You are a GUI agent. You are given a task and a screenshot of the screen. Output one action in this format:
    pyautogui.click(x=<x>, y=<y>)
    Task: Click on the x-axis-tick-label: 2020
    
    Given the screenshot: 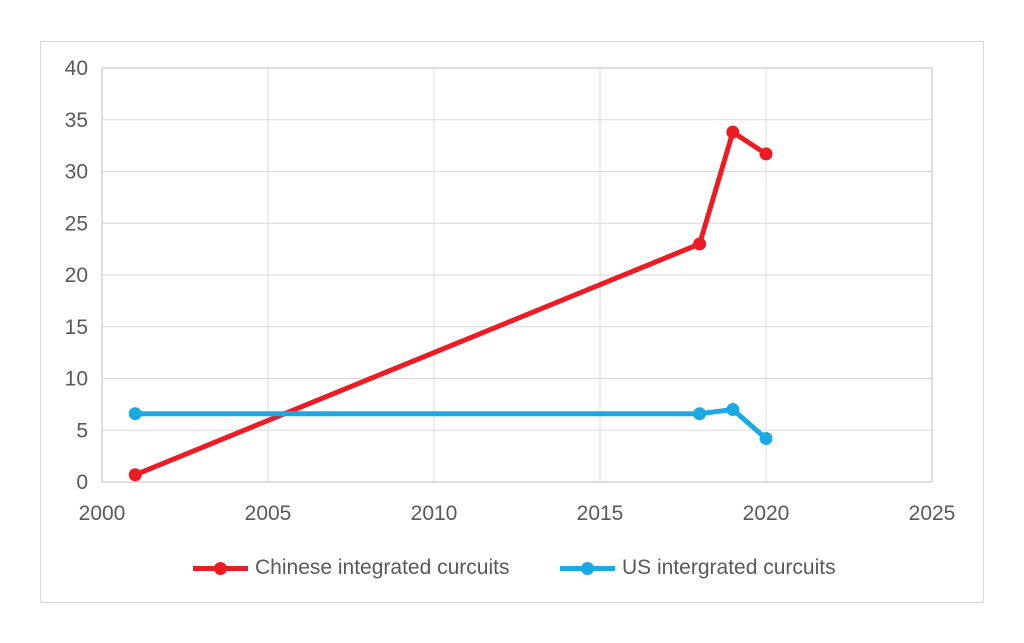 What is the action you would take?
    pyautogui.click(x=766, y=513)
    